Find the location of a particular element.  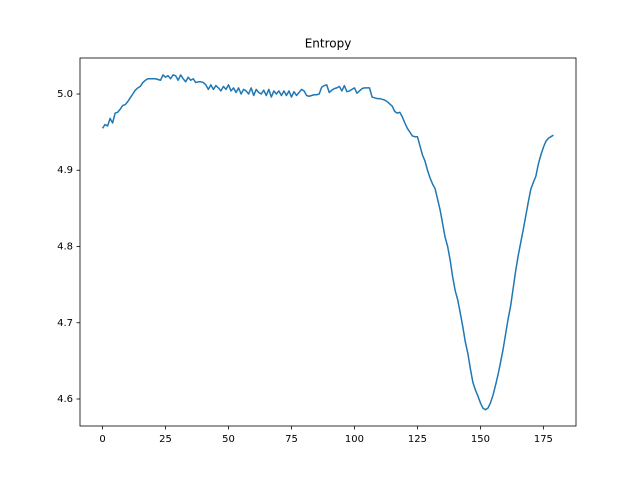

x-tick-label: 150 is located at coordinates (480, 439).